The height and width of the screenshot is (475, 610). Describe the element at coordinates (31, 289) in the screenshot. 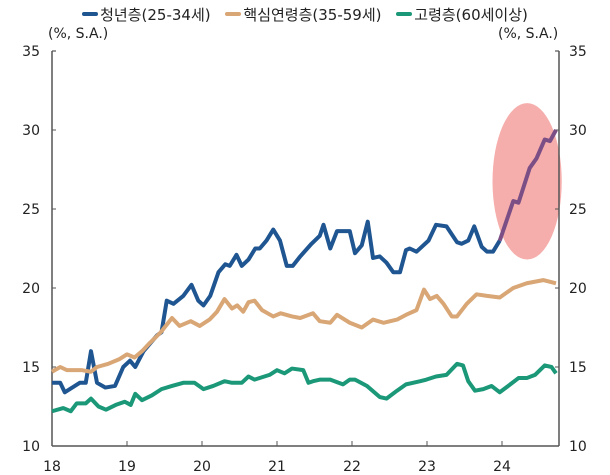

I see `left-y-tick-label: 20` at that location.